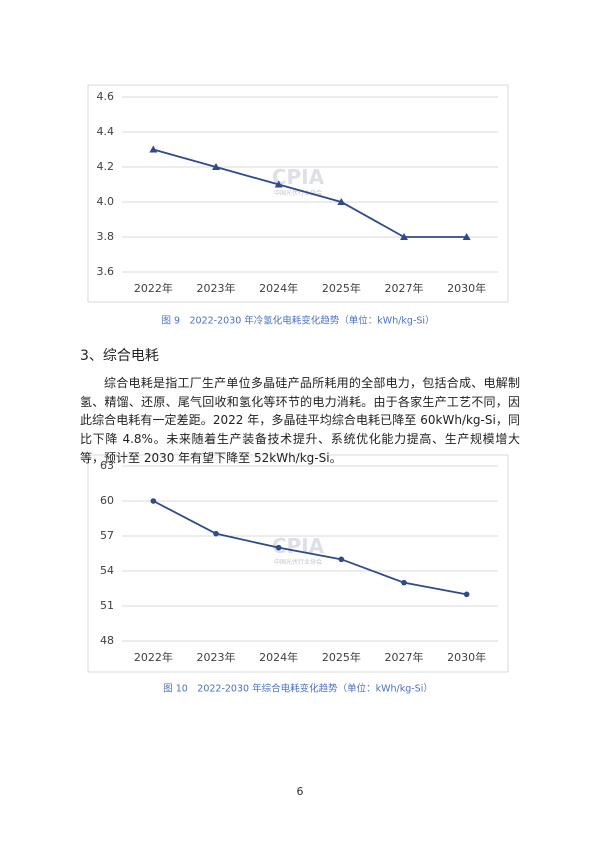 This screenshot has width=600, height=848. What do you see at coordinates (106, 271) in the screenshot?
I see `y-tick-label: 3.6` at bounding box center [106, 271].